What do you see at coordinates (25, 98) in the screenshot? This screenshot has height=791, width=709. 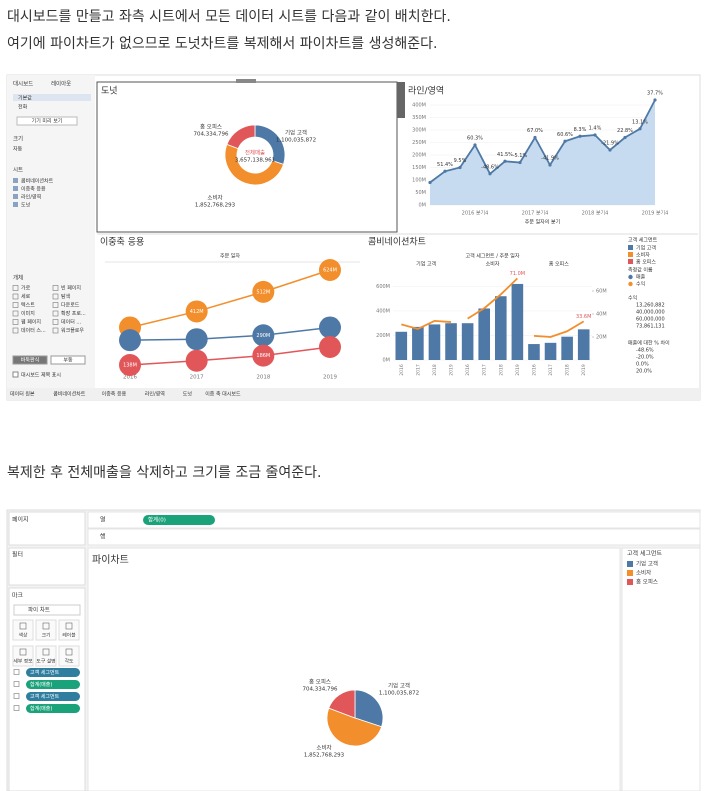 I see `device-option: 기본값` at bounding box center [25, 98].